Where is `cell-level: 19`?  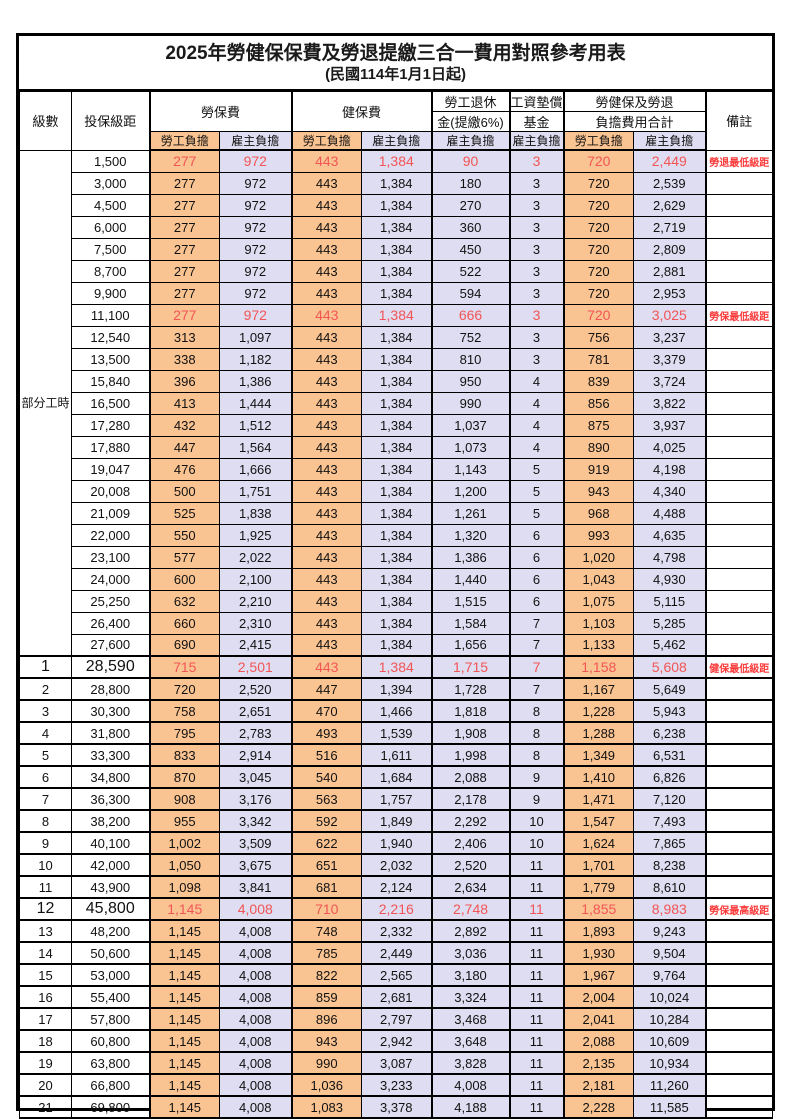 cell-level: 19 is located at coordinates (45, 1063).